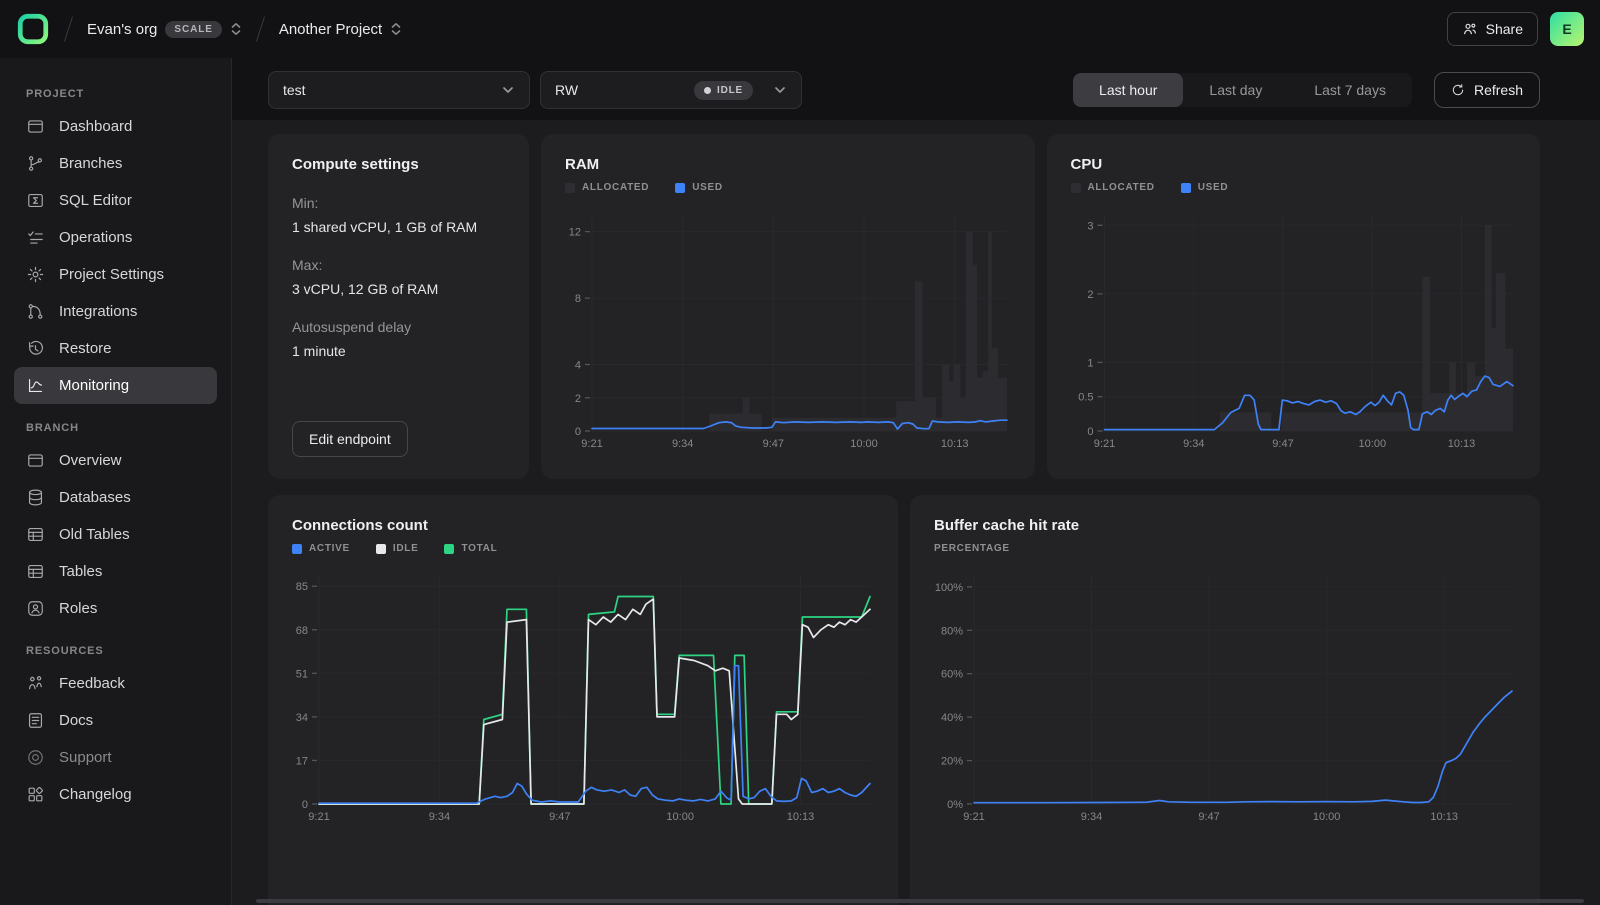 This screenshot has height=905, width=1600. I want to click on sidebar-item-integrations: Integrations, so click(115, 311).